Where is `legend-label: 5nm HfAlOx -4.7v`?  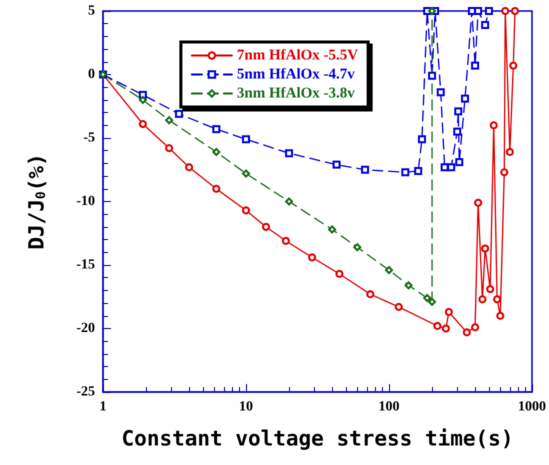 legend-label: 5nm HfAlOx -4.7v is located at coordinates (296, 74).